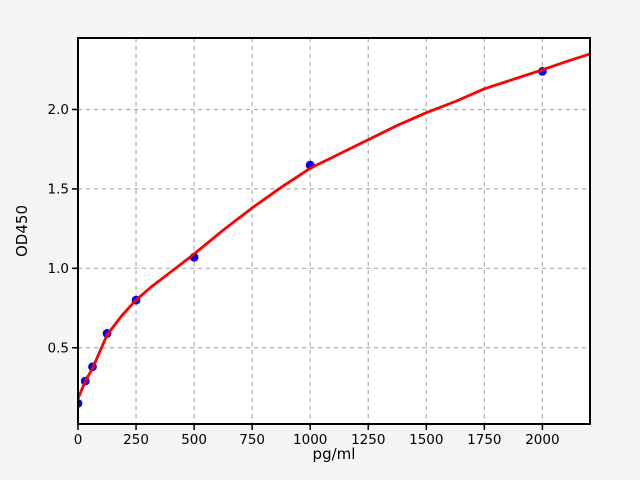 This screenshot has height=480, width=640. What do you see at coordinates (136, 440) in the screenshot?
I see `x-tick-label: 250` at bounding box center [136, 440].